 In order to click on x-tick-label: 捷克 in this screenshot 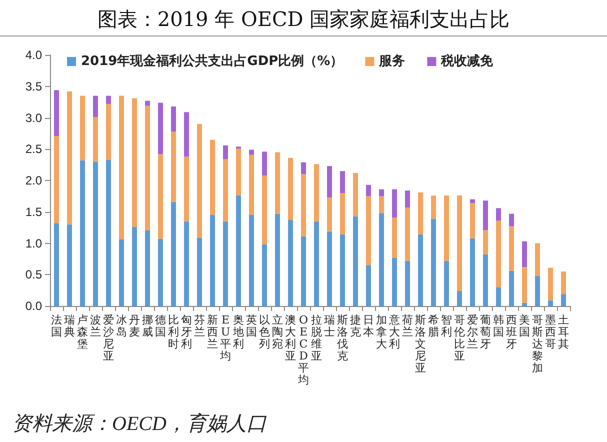, I will do `click(355, 326)`.